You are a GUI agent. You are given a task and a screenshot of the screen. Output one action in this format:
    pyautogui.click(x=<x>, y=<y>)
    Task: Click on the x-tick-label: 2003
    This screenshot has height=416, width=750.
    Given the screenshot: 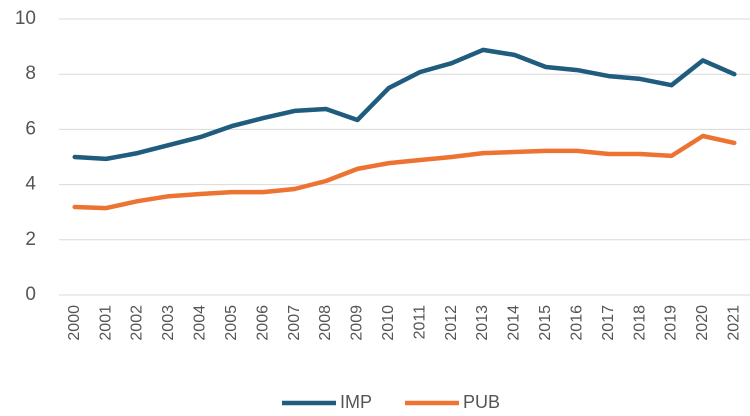 What is the action you would take?
    pyautogui.click(x=168, y=323)
    